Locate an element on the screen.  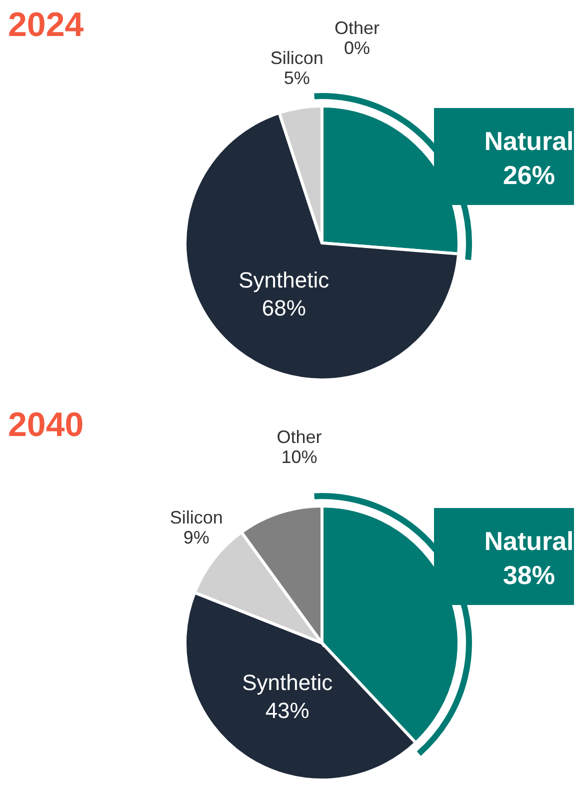
text: 0% is located at coordinates (357, 48).